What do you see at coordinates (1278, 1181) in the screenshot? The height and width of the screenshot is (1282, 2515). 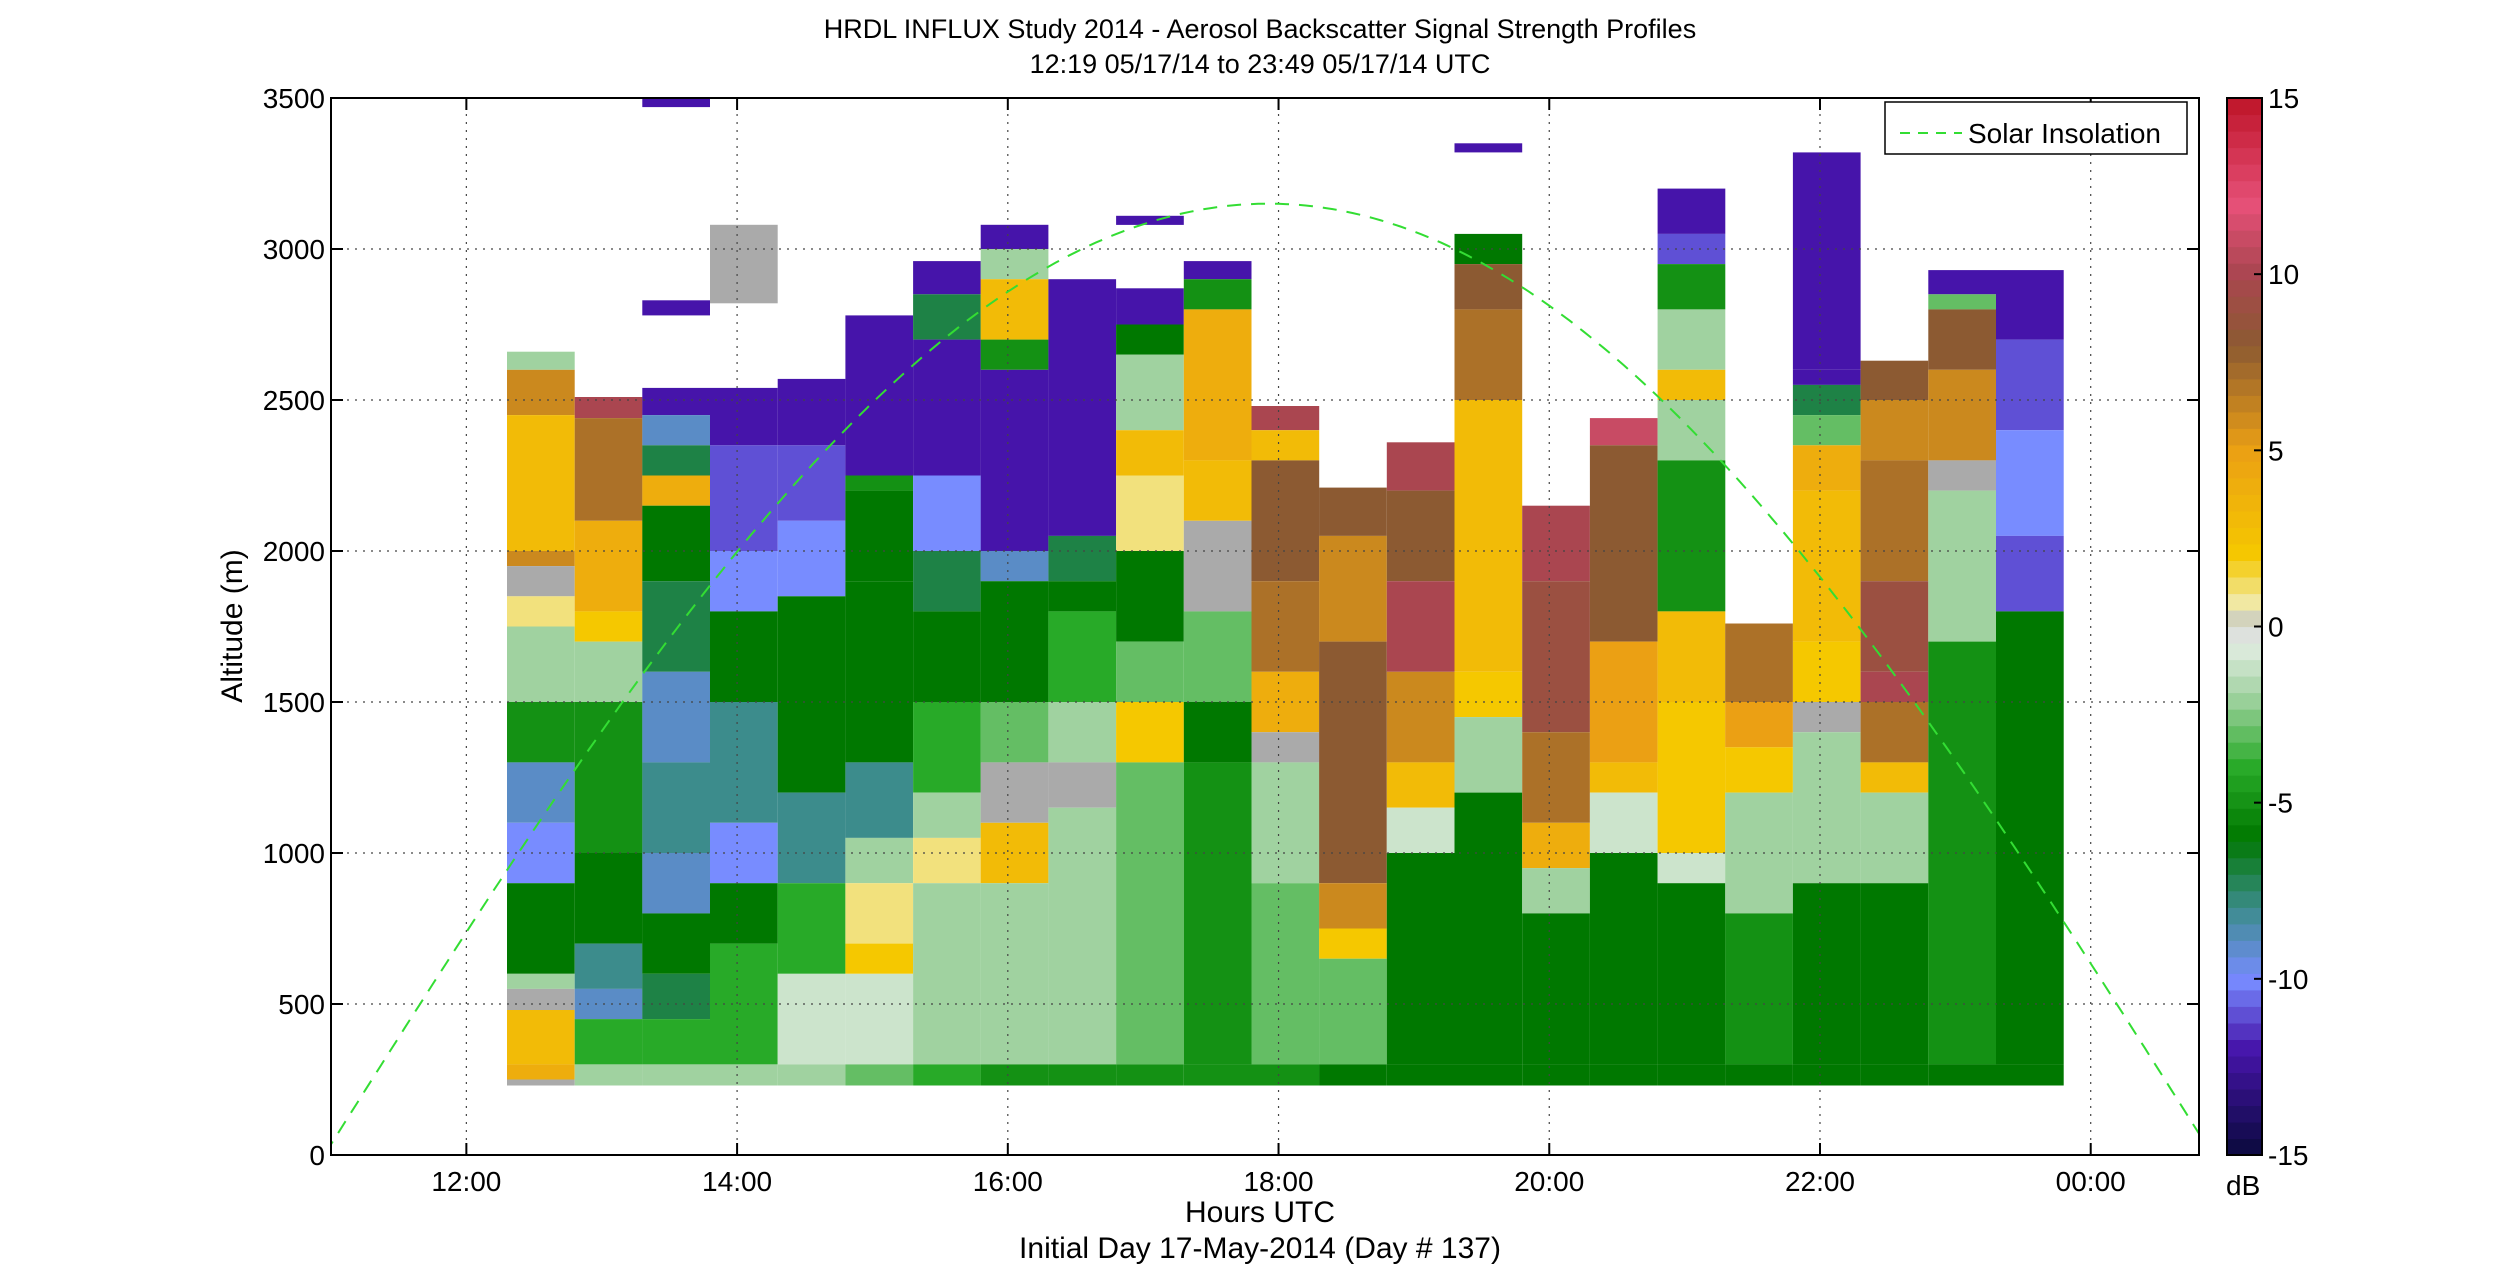 I see `x-tick-label: 18:00` at bounding box center [1278, 1181].